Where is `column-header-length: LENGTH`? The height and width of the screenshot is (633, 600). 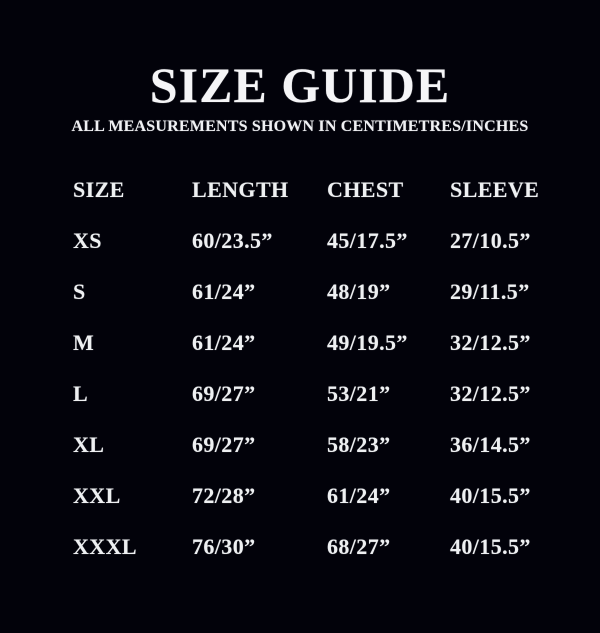
column-header-length: LENGTH is located at coordinates (240, 189).